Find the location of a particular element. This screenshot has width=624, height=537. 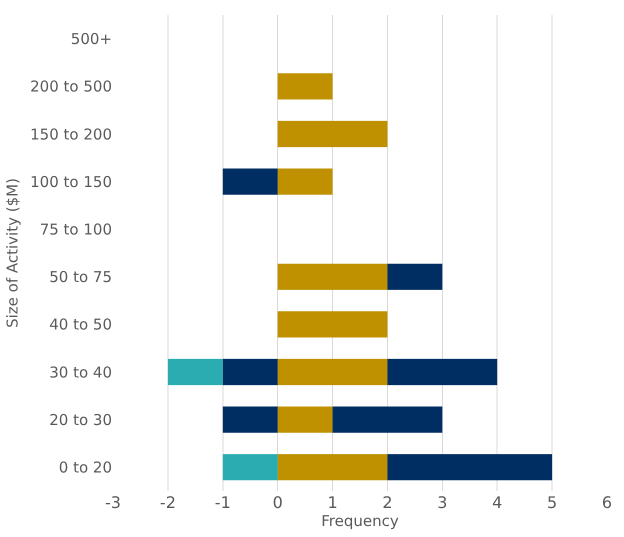

y-tick-label: 0 to 20 is located at coordinates (85, 467).